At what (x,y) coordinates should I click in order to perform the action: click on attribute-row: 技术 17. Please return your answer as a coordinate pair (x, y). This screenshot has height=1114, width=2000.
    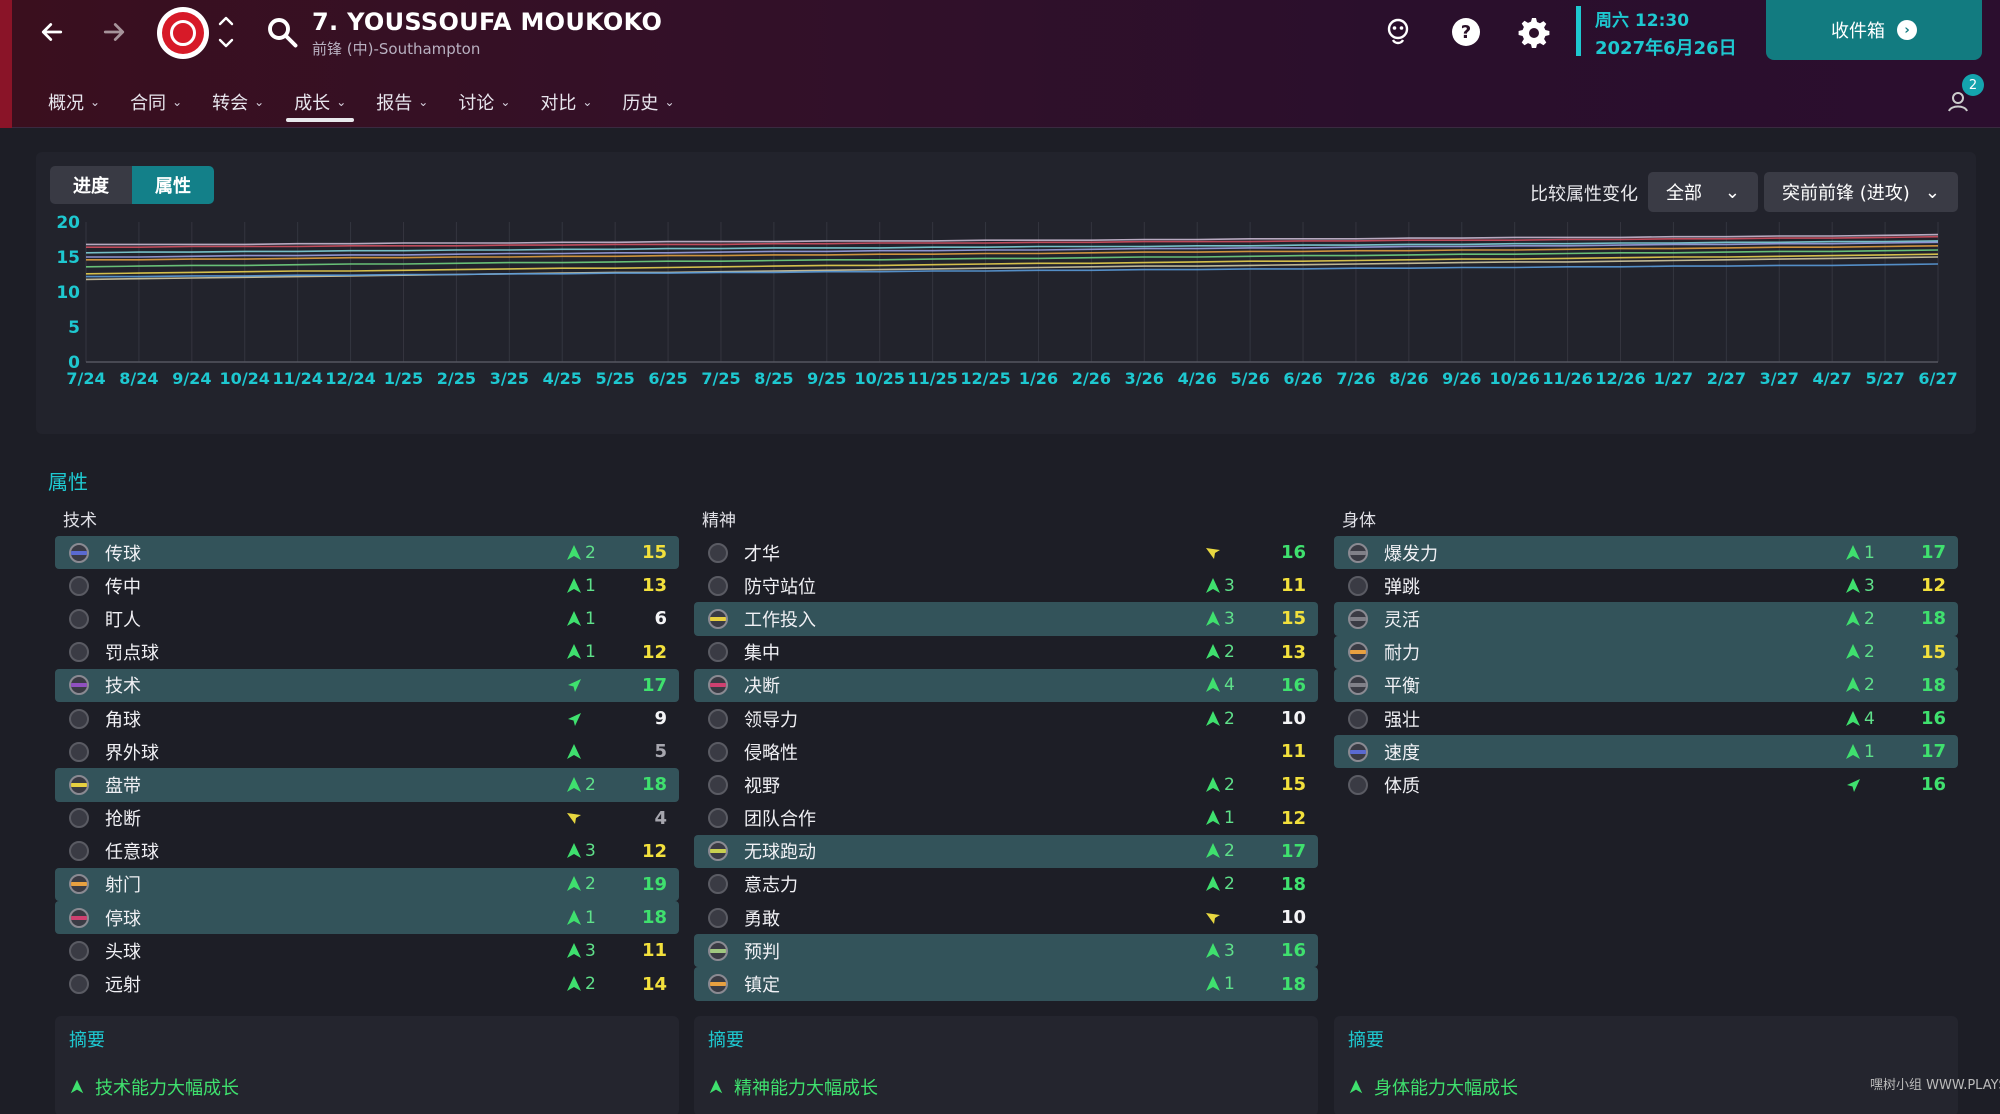
    Looking at the image, I should click on (367, 685).